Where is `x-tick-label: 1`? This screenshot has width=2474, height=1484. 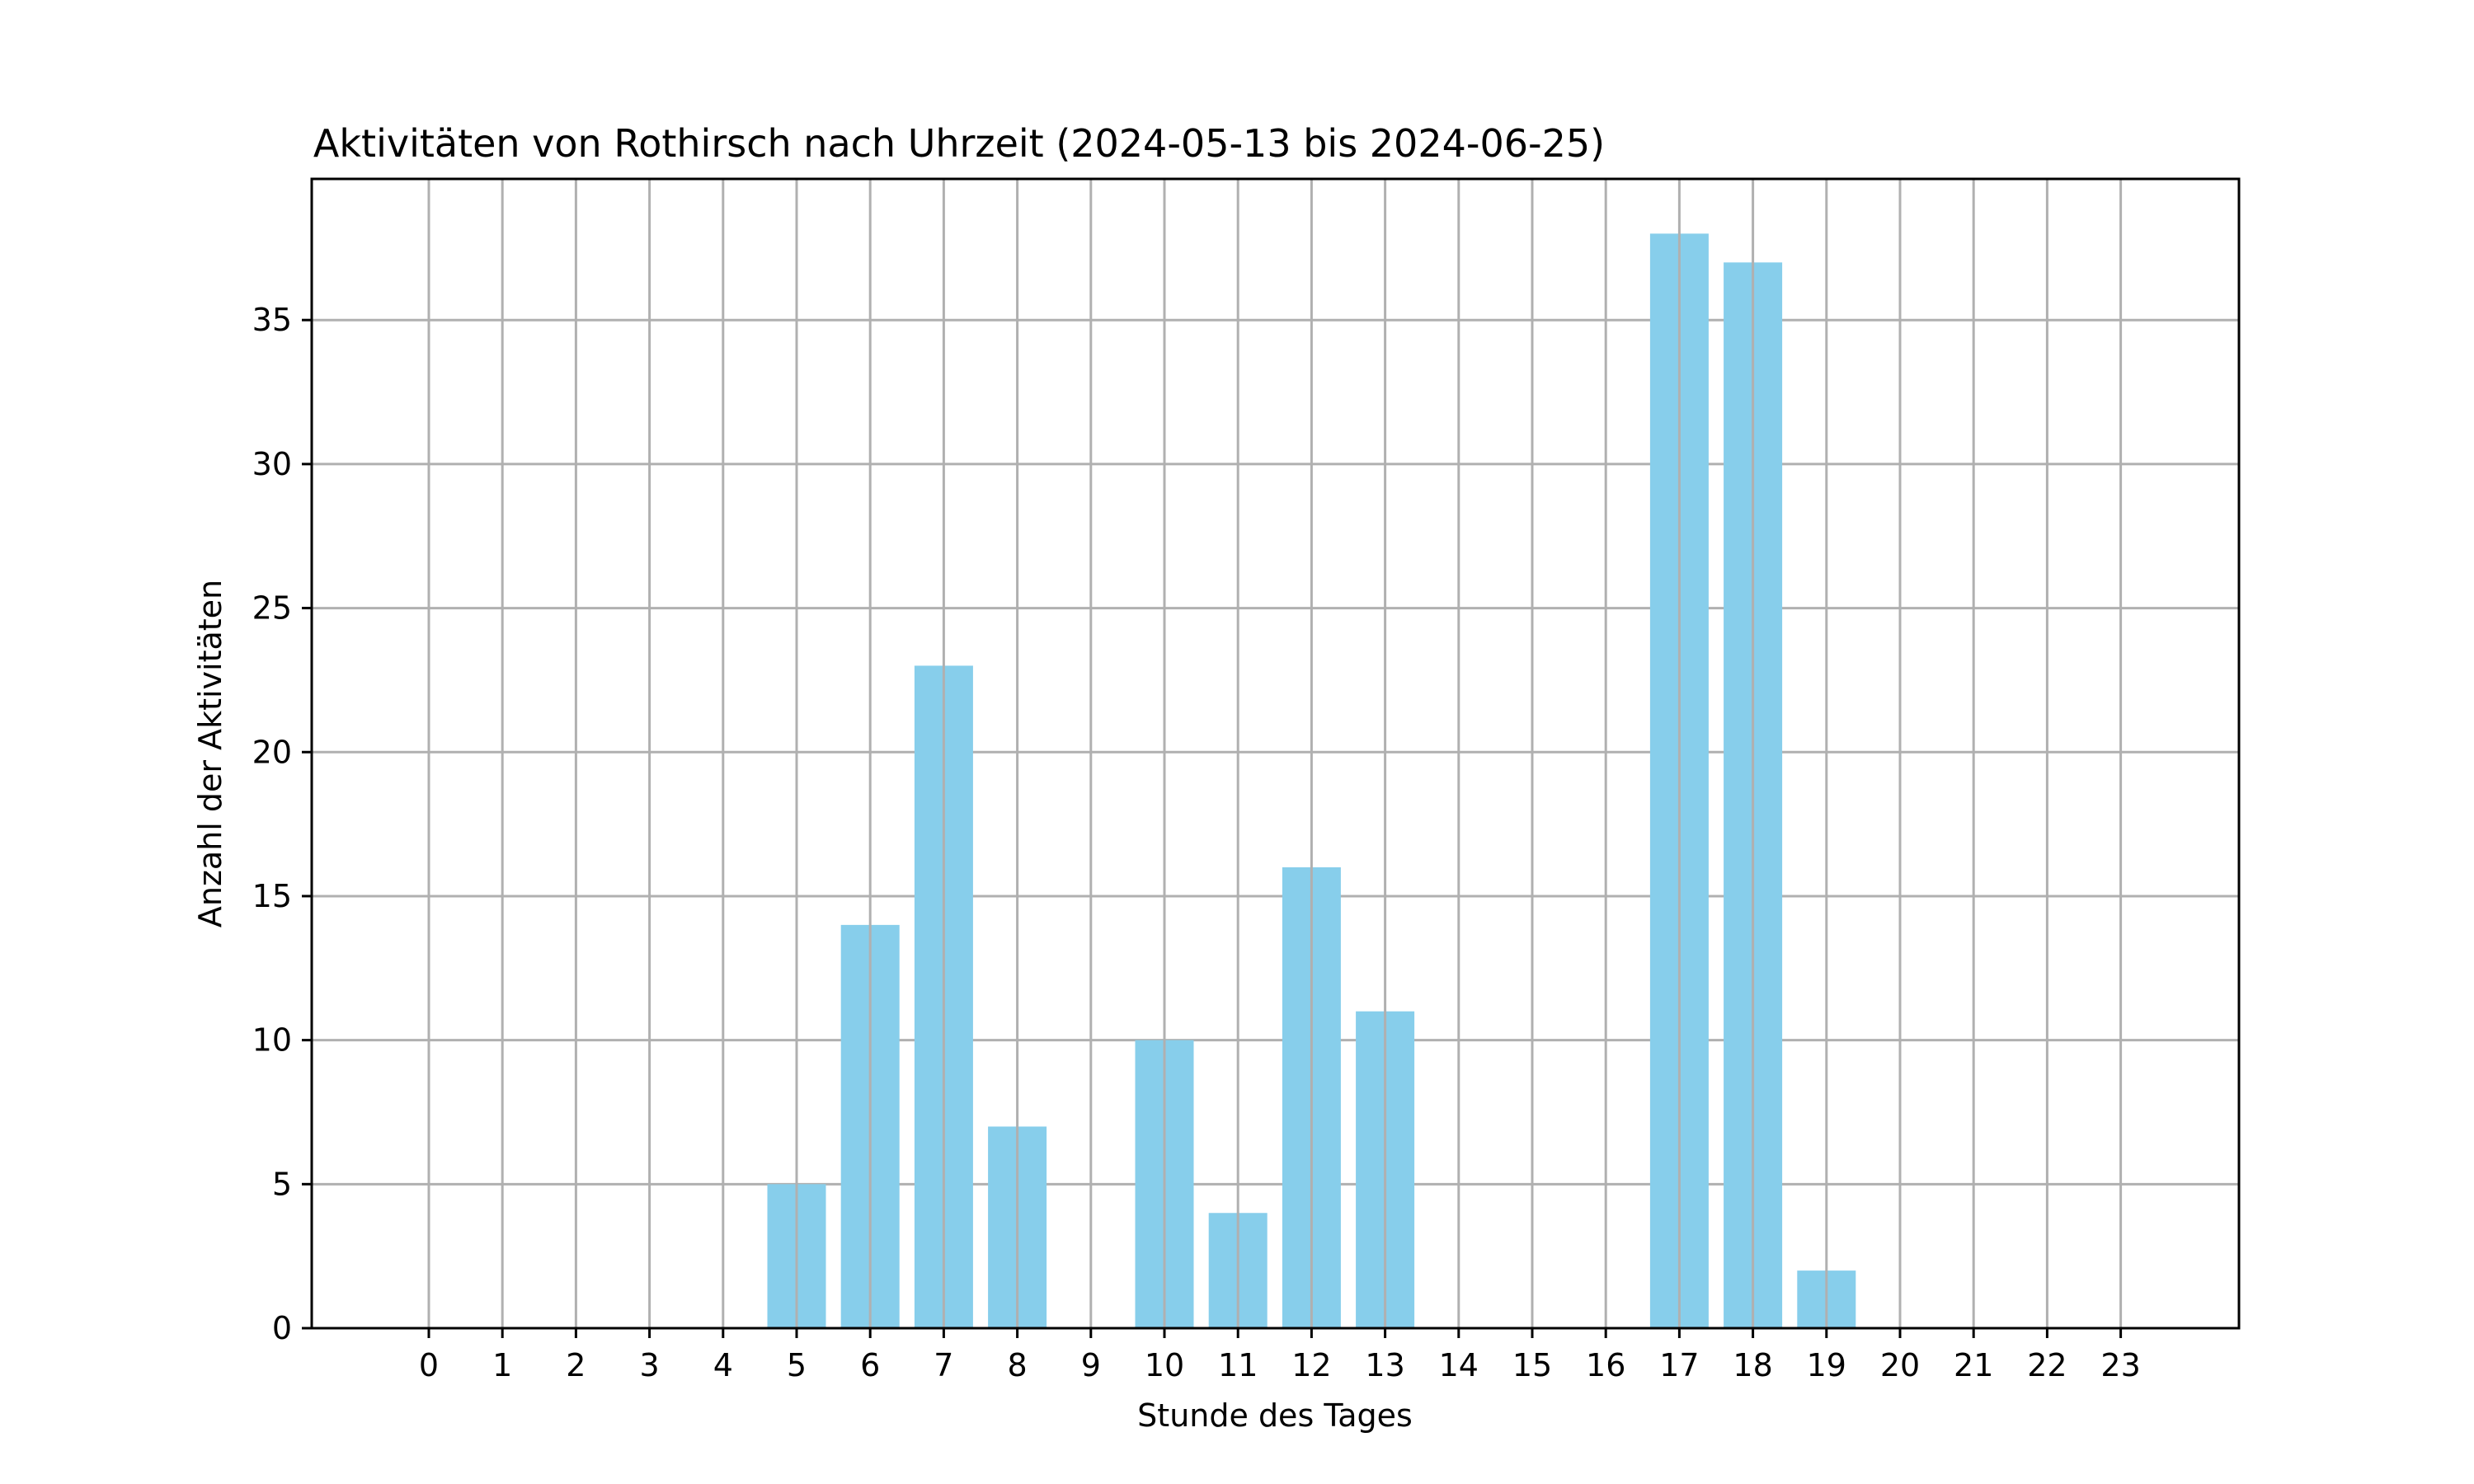 x-tick-label: 1 is located at coordinates (502, 1365).